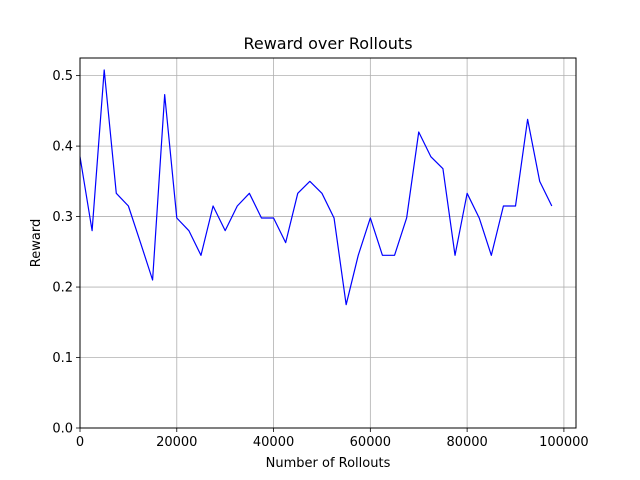 The height and width of the screenshot is (480, 640). What do you see at coordinates (62, 358) in the screenshot?
I see `y-tick-label: 0.1` at bounding box center [62, 358].